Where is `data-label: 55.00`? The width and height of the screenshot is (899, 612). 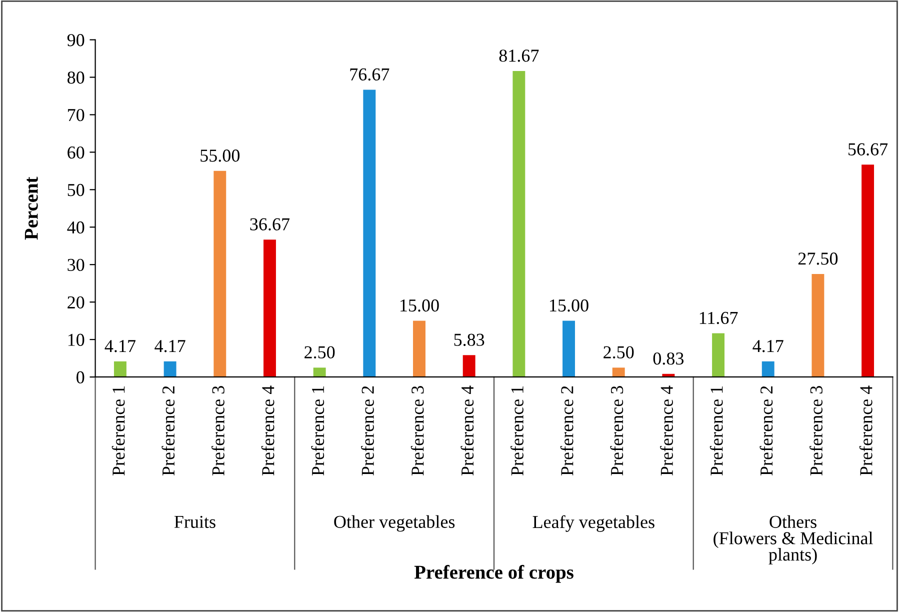
data-label: 55.00 is located at coordinates (220, 156).